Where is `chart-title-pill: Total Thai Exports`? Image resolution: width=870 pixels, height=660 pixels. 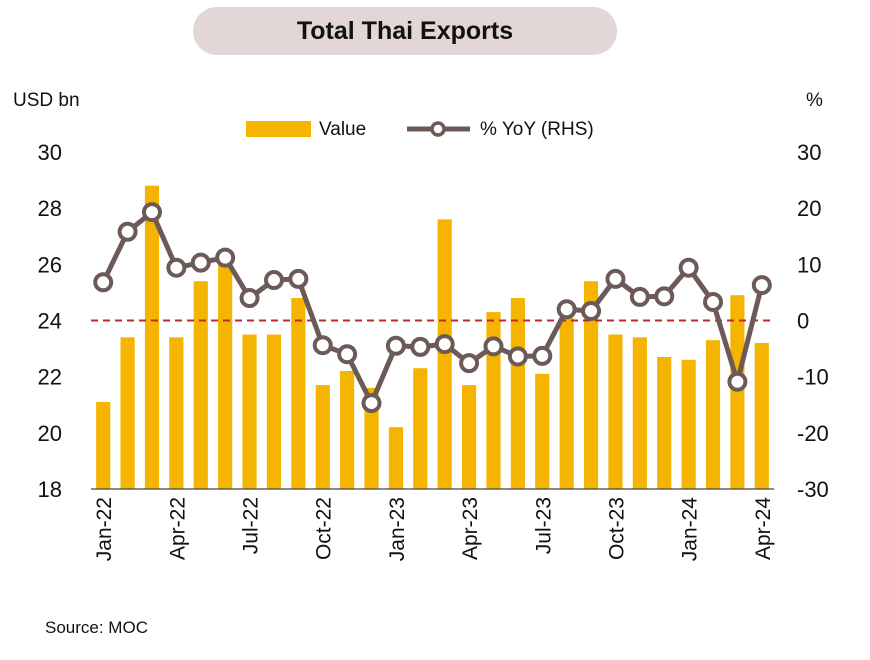 chart-title-pill: Total Thai Exports is located at coordinates (405, 31).